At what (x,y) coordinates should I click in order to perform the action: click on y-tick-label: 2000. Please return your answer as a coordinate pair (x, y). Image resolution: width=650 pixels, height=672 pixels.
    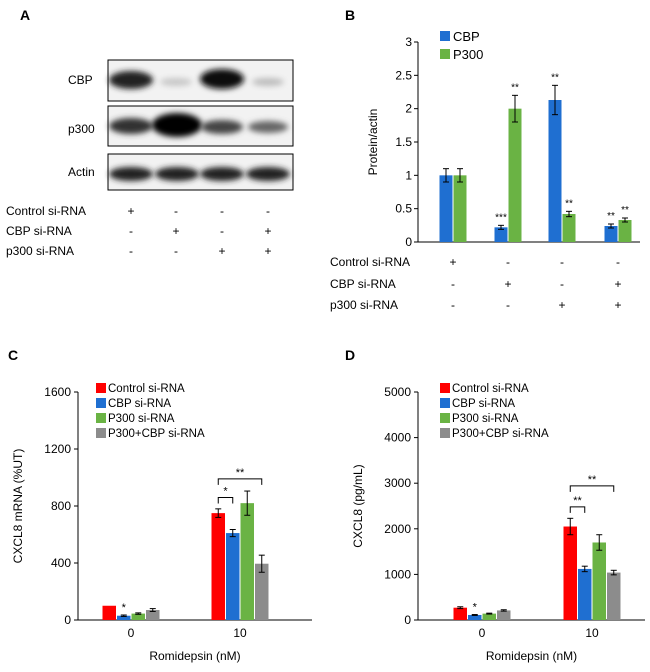
    Looking at the image, I should click on (397, 529).